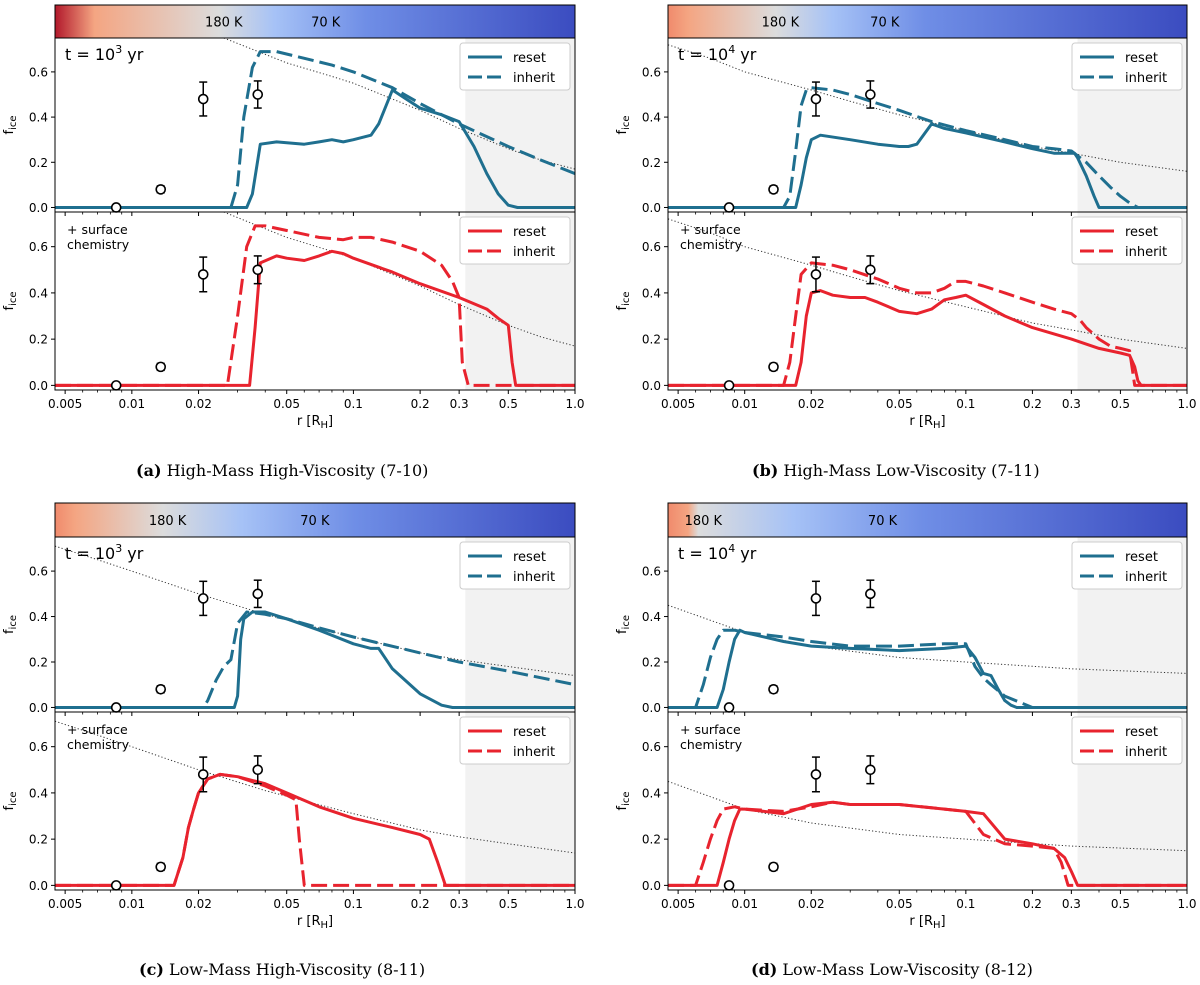 Image resolution: width=1200 pixels, height=985 pixels. I want to click on panel-base: 0.0 0.2 0.4 0.6 fice t = 103 yr reset inherit, so click(289, 126).